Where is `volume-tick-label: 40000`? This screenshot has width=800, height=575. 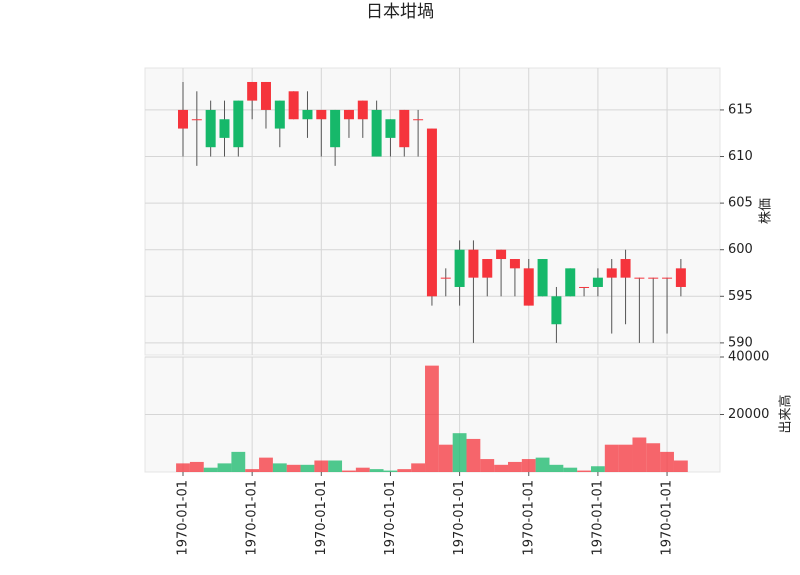
volume-tick-label: 40000 is located at coordinates (748, 357).